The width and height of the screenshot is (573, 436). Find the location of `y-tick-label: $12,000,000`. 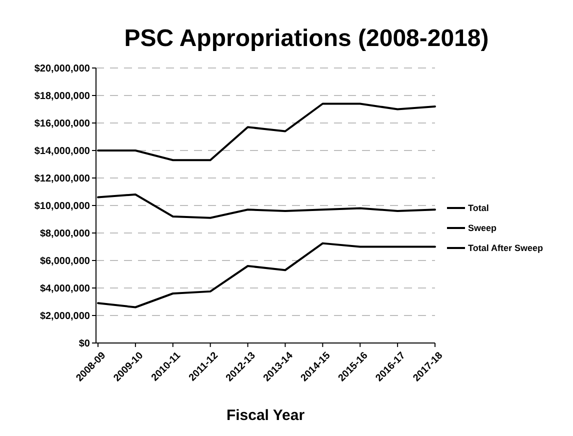

y-tick-label: $12,000,000 is located at coordinates (62, 179).